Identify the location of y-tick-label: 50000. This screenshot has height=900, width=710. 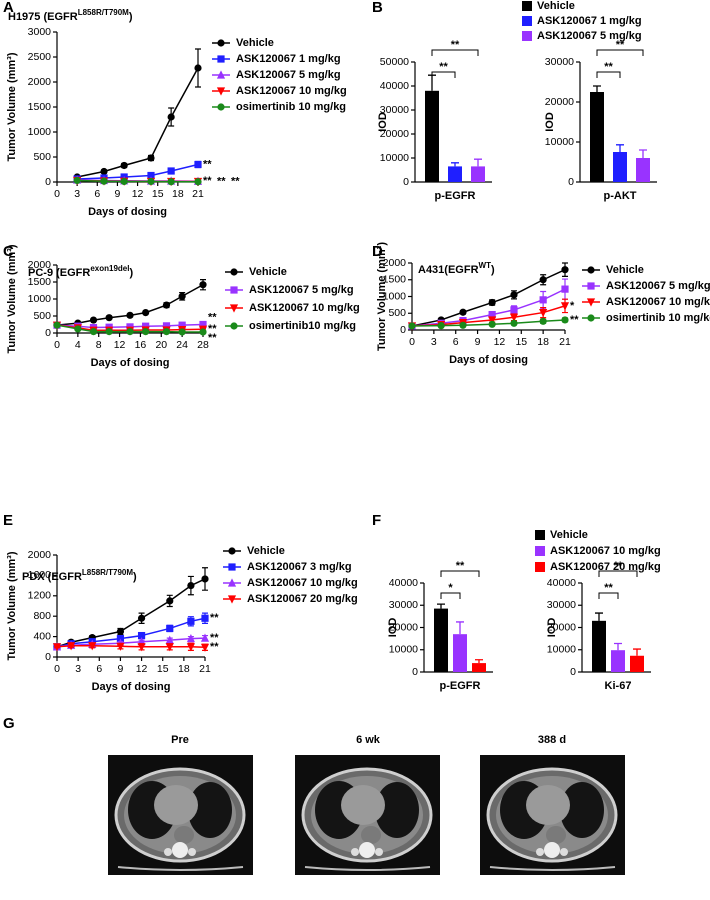
(394, 62).